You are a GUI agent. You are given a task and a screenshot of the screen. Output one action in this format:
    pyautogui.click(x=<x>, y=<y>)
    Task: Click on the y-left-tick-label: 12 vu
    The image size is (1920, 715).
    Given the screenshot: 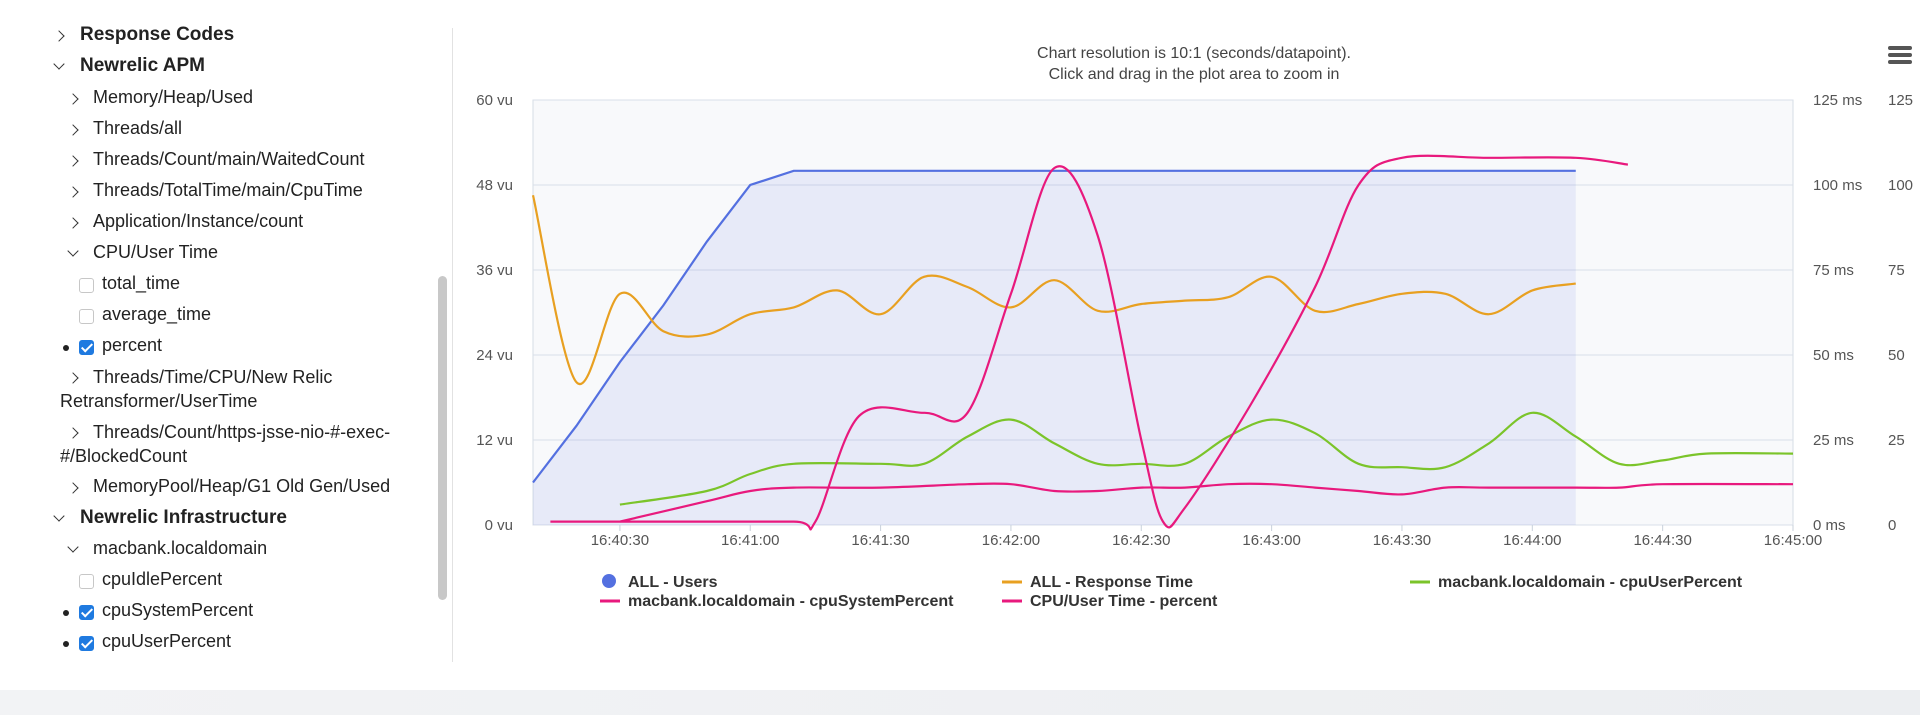 What is the action you would take?
    pyautogui.click(x=494, y=440)
    